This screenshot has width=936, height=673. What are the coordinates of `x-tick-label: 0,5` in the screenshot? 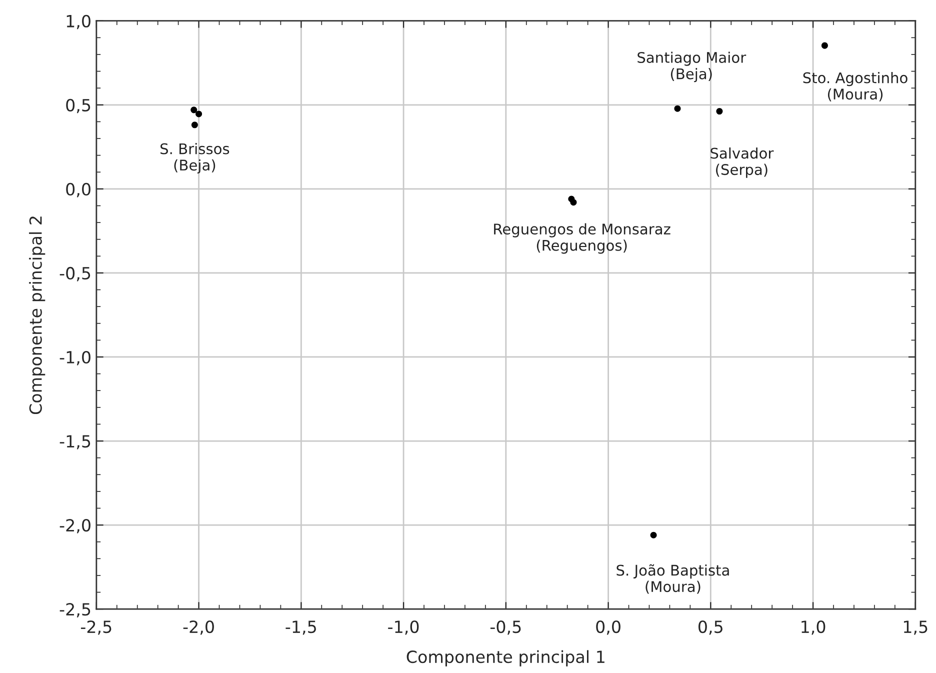 It's located at (710, 627).